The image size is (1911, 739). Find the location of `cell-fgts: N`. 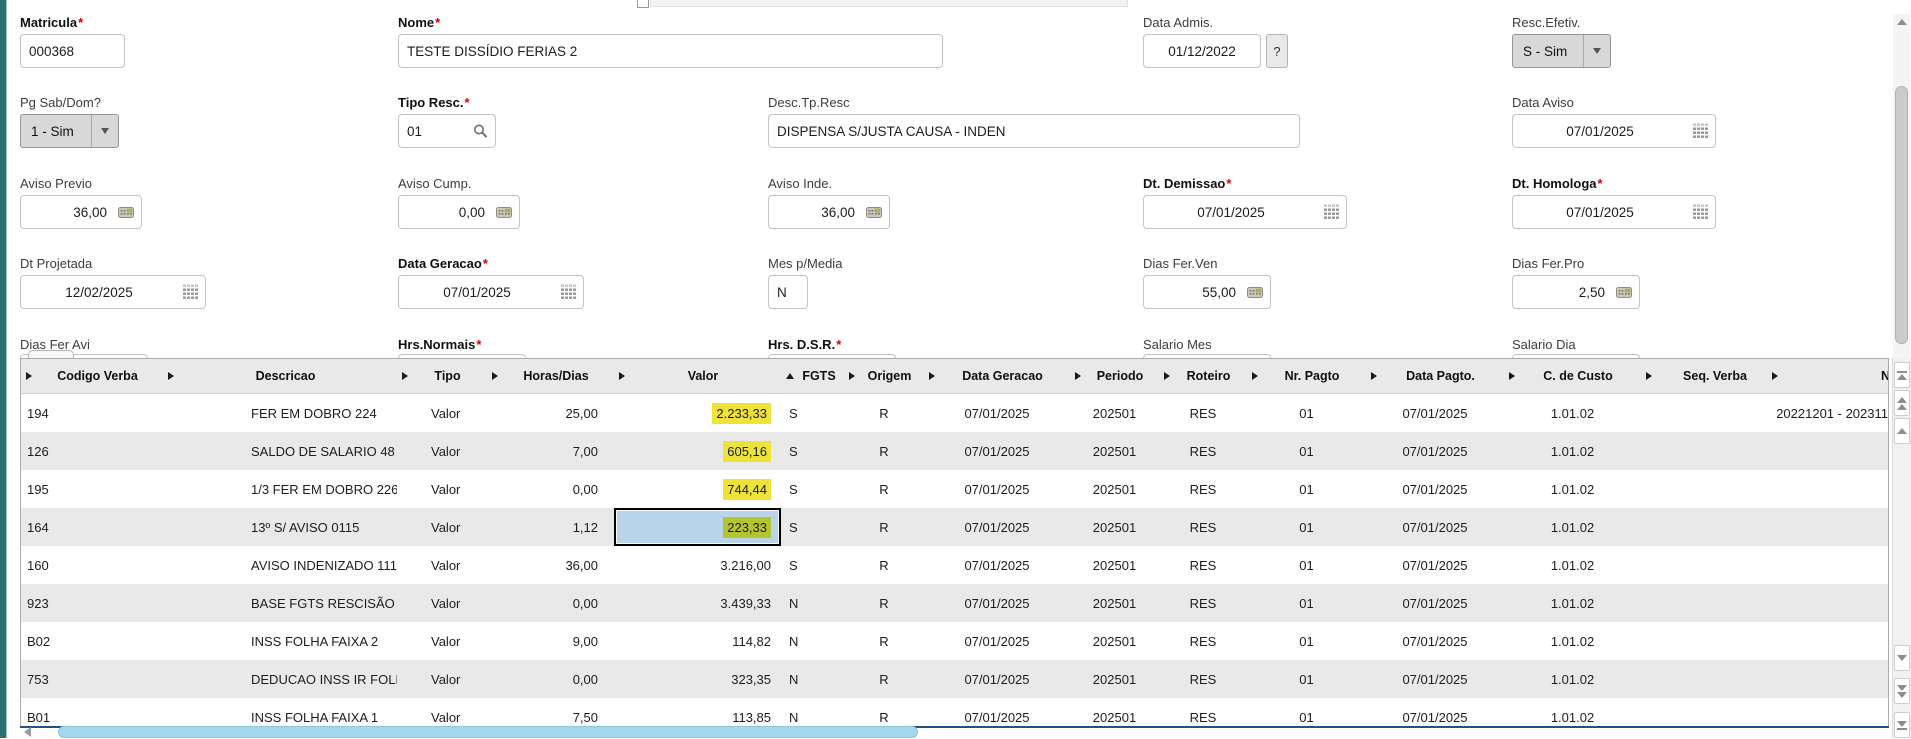

cell-fgts: N is located at coordinates (794, 717).